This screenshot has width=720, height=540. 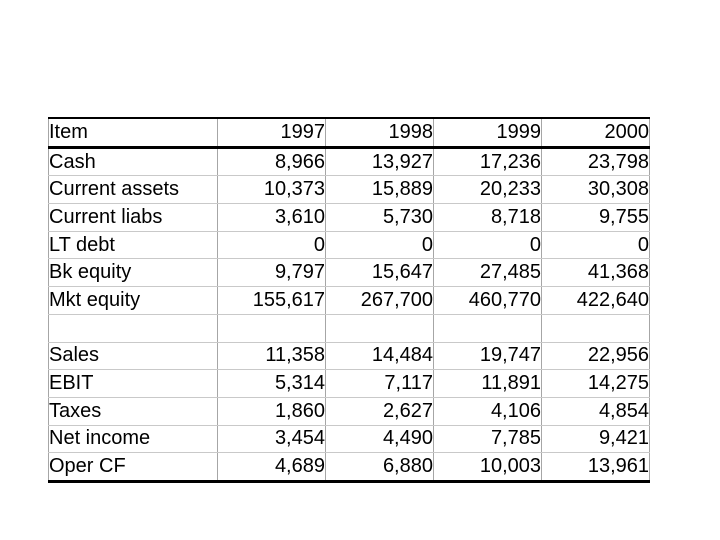 I want to click on value-cell: 20,233, so click(x=487, y=190).